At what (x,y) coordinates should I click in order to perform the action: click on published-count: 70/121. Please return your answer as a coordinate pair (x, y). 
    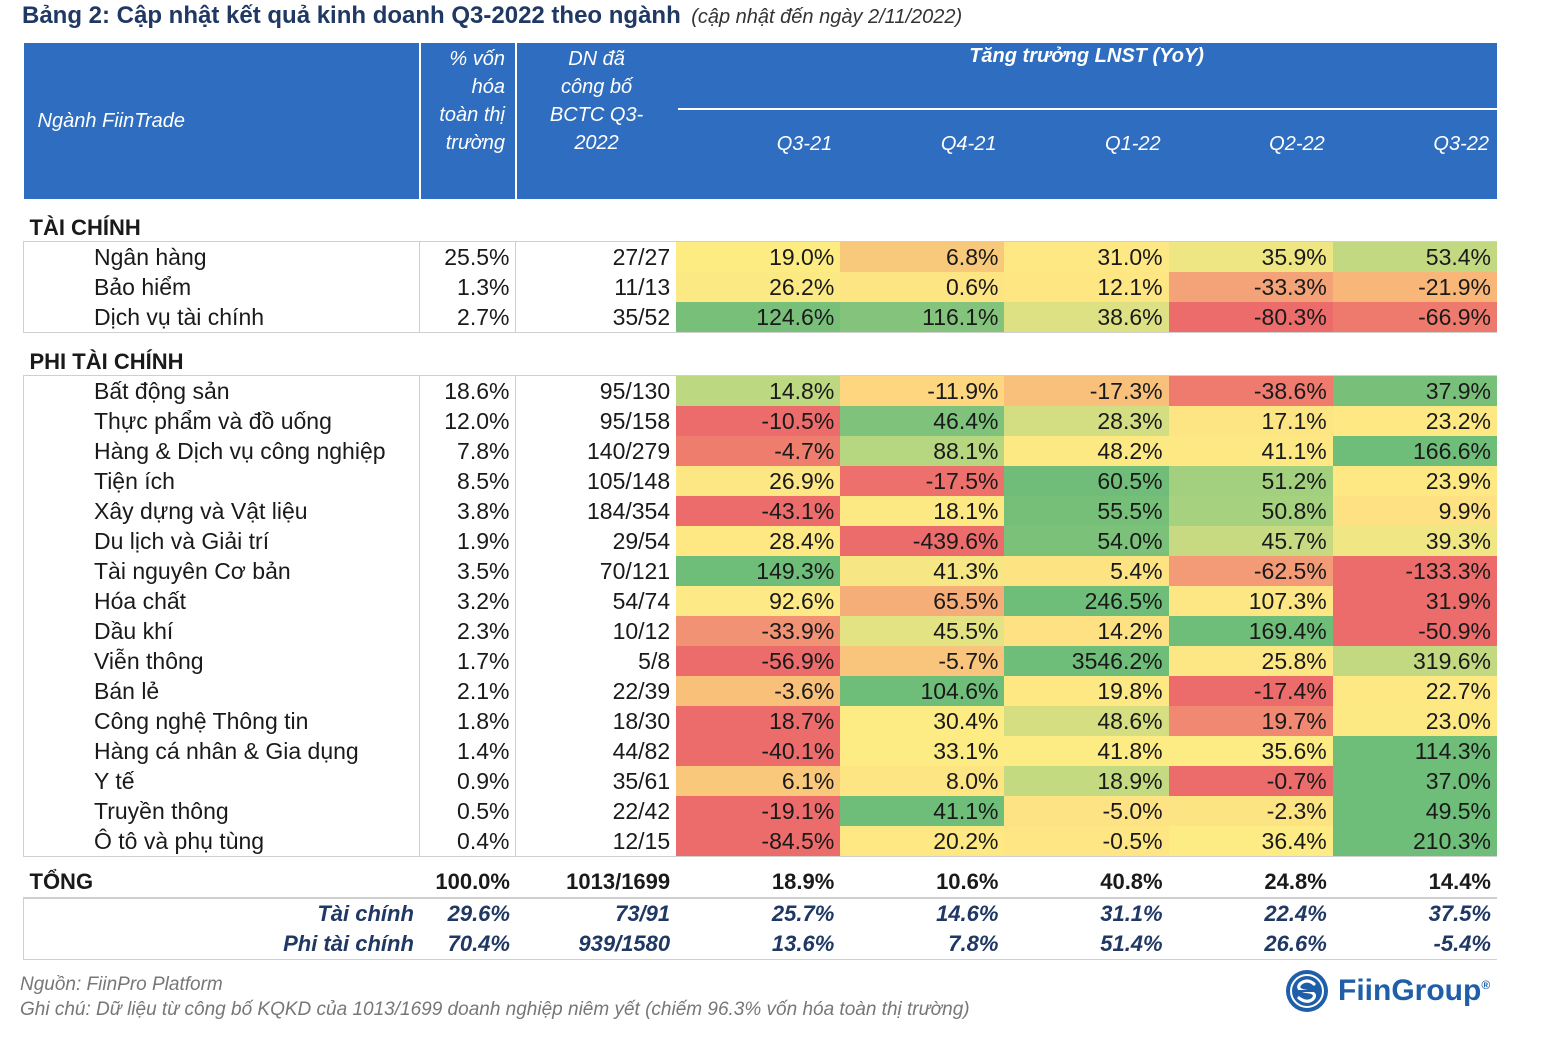
    Looking at the image, I should click on (635, 571).